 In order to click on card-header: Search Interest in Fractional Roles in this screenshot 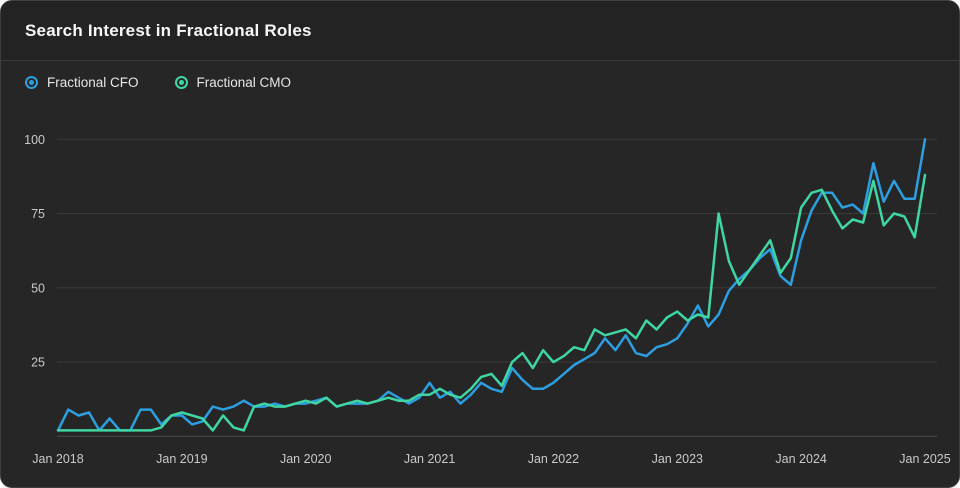, I will do `click(480, 31)`.